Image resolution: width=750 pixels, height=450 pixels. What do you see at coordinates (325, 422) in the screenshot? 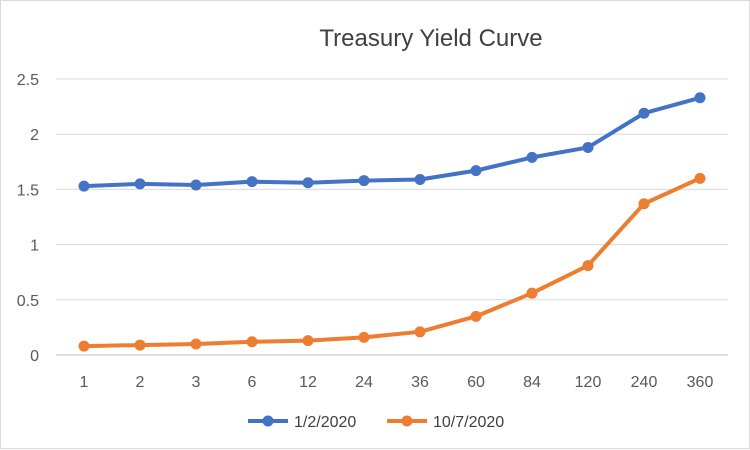
I see `legend-label-series-1: 1/2/2020` at bounding box center [325, 422].